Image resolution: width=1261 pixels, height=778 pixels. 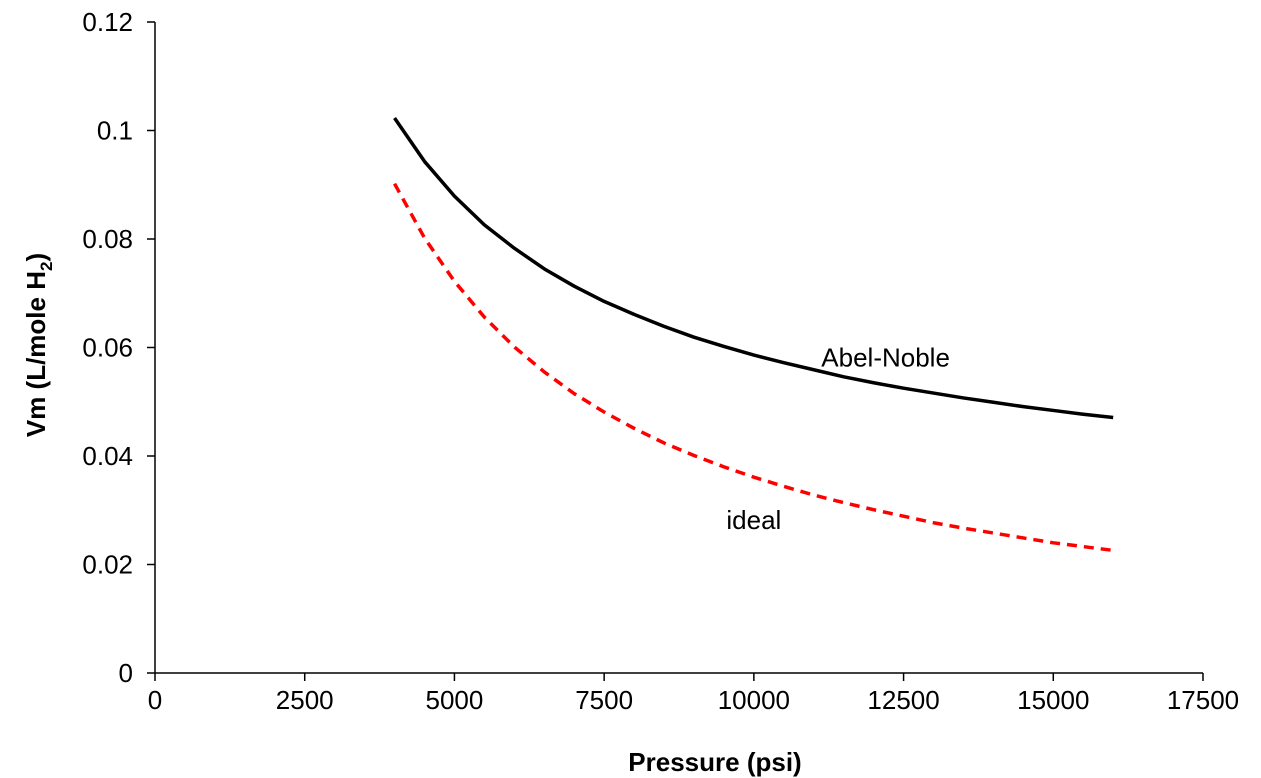 What do you see at coordinates (155, 700) in the screenshot?
I see `x-tick-label: 0` at bounding box center [155, 700].